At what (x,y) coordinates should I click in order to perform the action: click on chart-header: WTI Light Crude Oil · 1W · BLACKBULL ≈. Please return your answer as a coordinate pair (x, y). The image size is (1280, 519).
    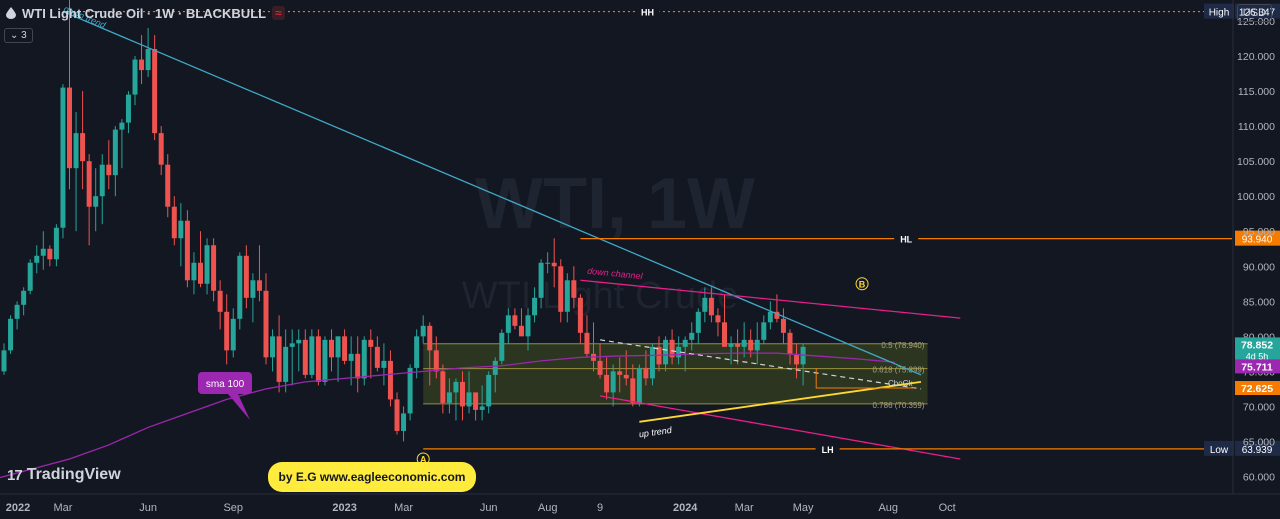
    Looking at the image, I should click on (142, 13).